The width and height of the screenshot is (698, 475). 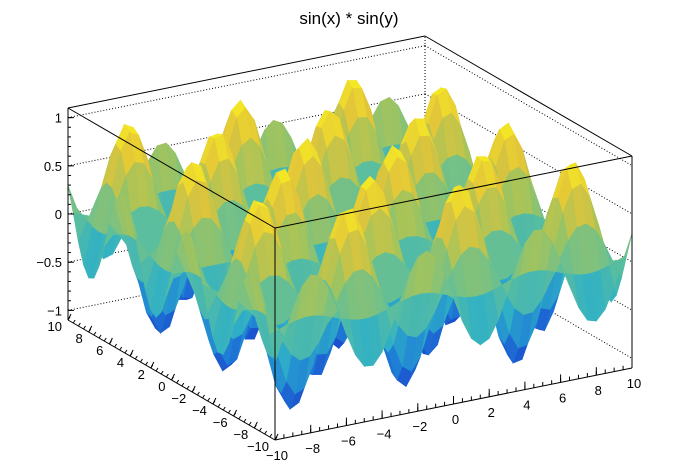 I want to click on right-axis-tick-label: −8, so click(x=312, y=448).